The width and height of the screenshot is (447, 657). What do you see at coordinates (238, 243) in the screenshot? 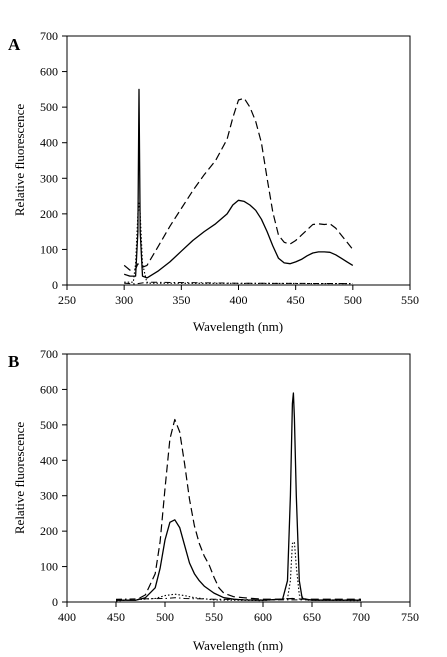
I see `series-line-a-dotted` at bounding box center [238, 243].